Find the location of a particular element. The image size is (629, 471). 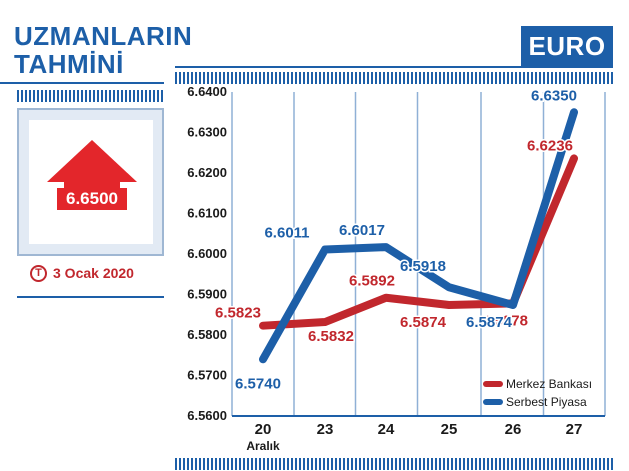

y-tick-label: 6.5900 is located at coordinates (207, 294).